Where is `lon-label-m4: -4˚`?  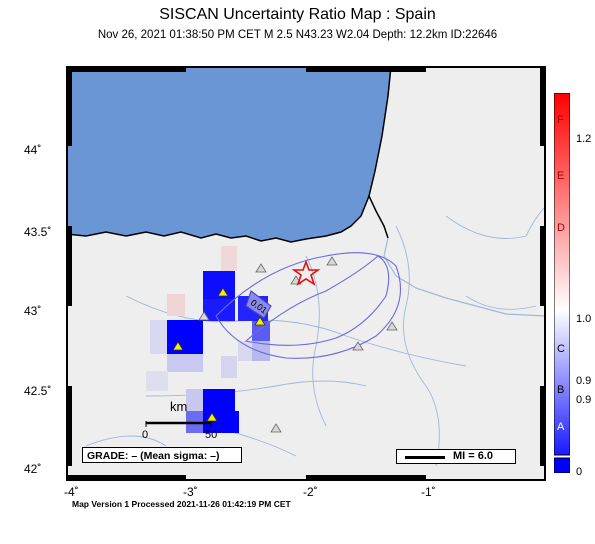 lon-label-m4: -4˚ is located at coordinates (71, 492).